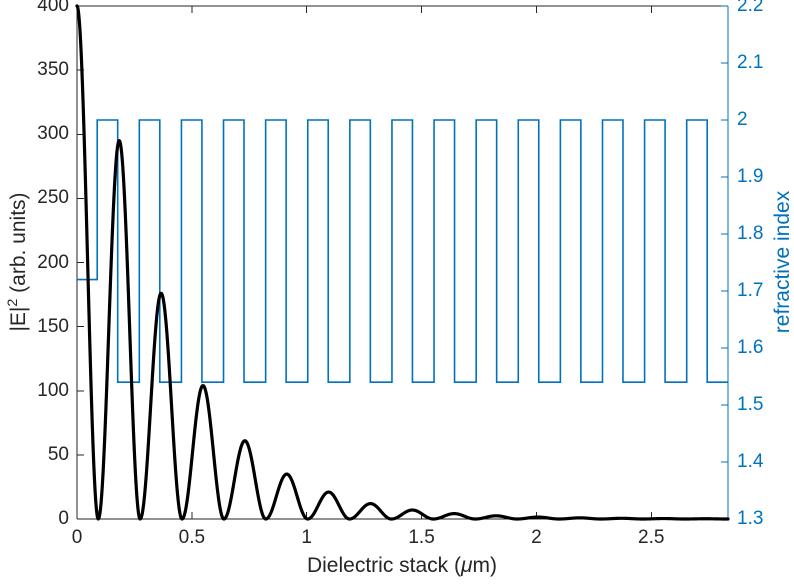 The image size is (794, 585). I want to click on x-tick-label: 2.5, so click(651, 537).